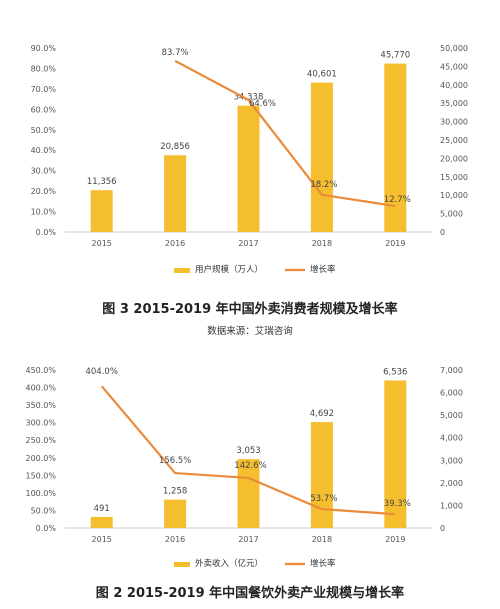 This screenshot has height=609, width=500. What do you see at coordinates (323, 185) in the screenshot?
I see `c1-line-label: 18.2%` at bounding box center [323, 185].